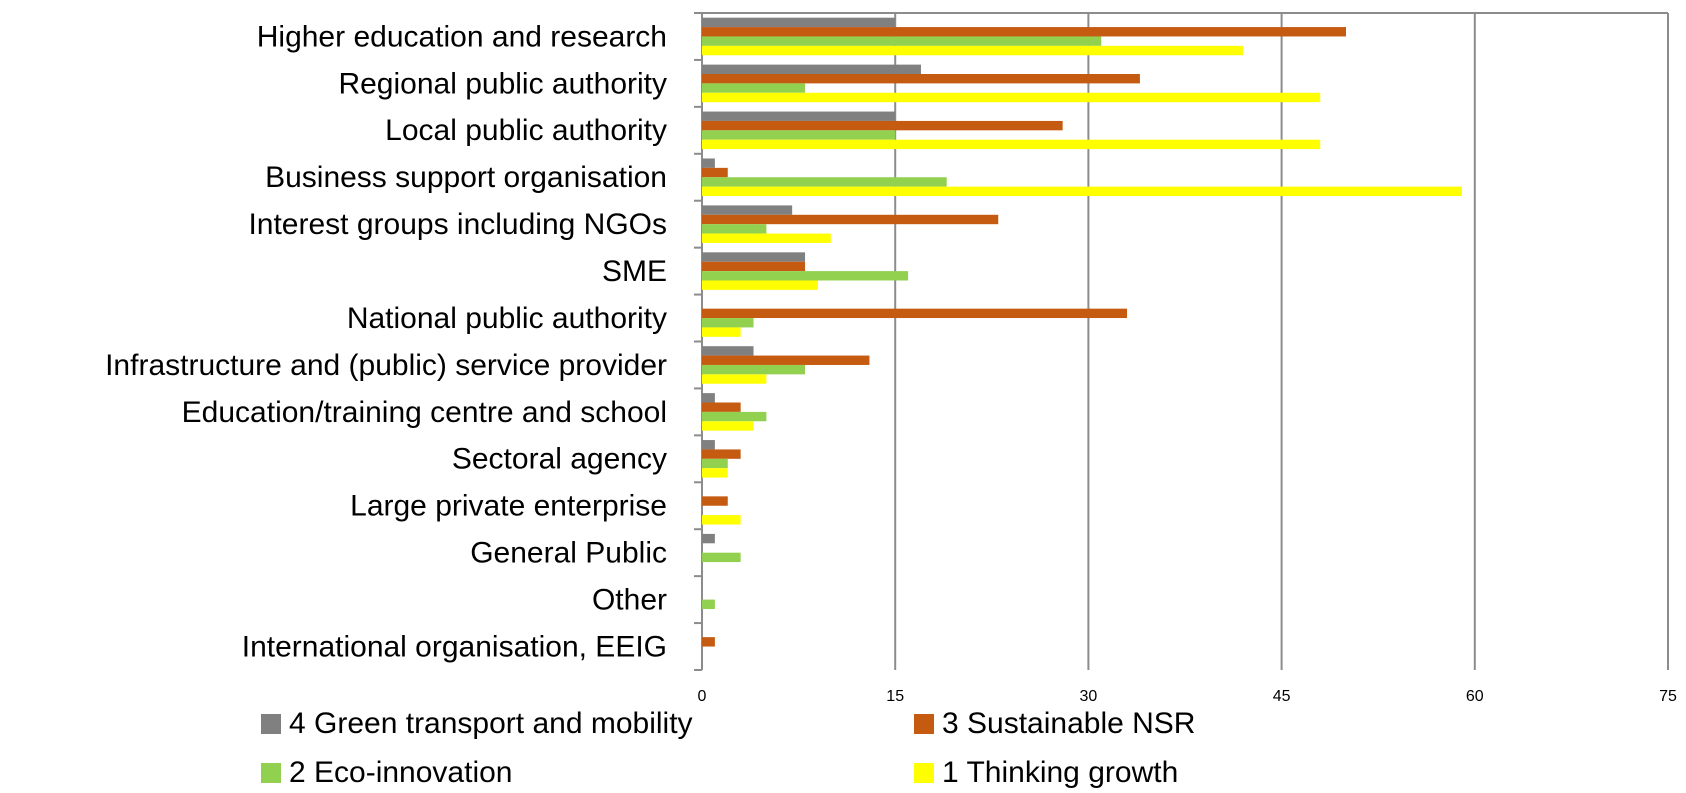 The width and height of the screenshot is (1686, 793). Describe the element at coordinates (1089, 696) in the screenshot. I see `x-tick-label: 30` at that location.